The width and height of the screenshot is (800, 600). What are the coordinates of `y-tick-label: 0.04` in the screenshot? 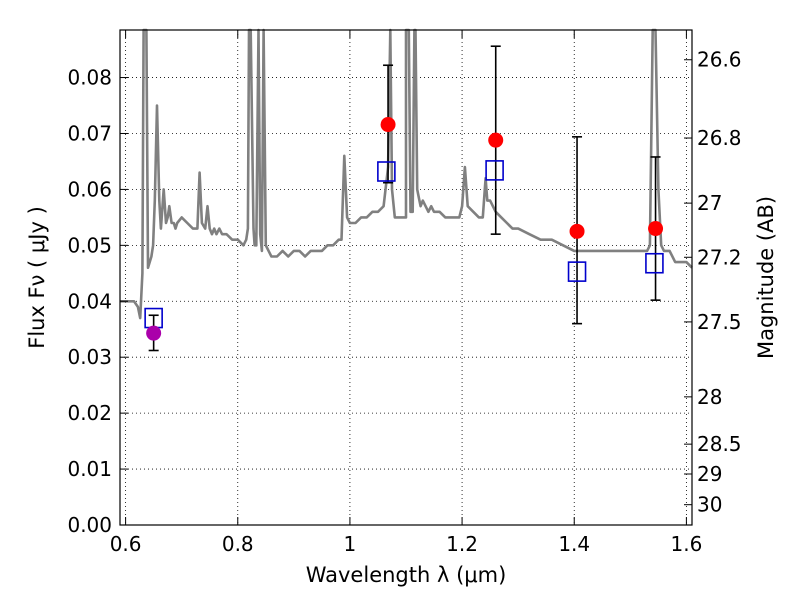 It's located at (89, 301).